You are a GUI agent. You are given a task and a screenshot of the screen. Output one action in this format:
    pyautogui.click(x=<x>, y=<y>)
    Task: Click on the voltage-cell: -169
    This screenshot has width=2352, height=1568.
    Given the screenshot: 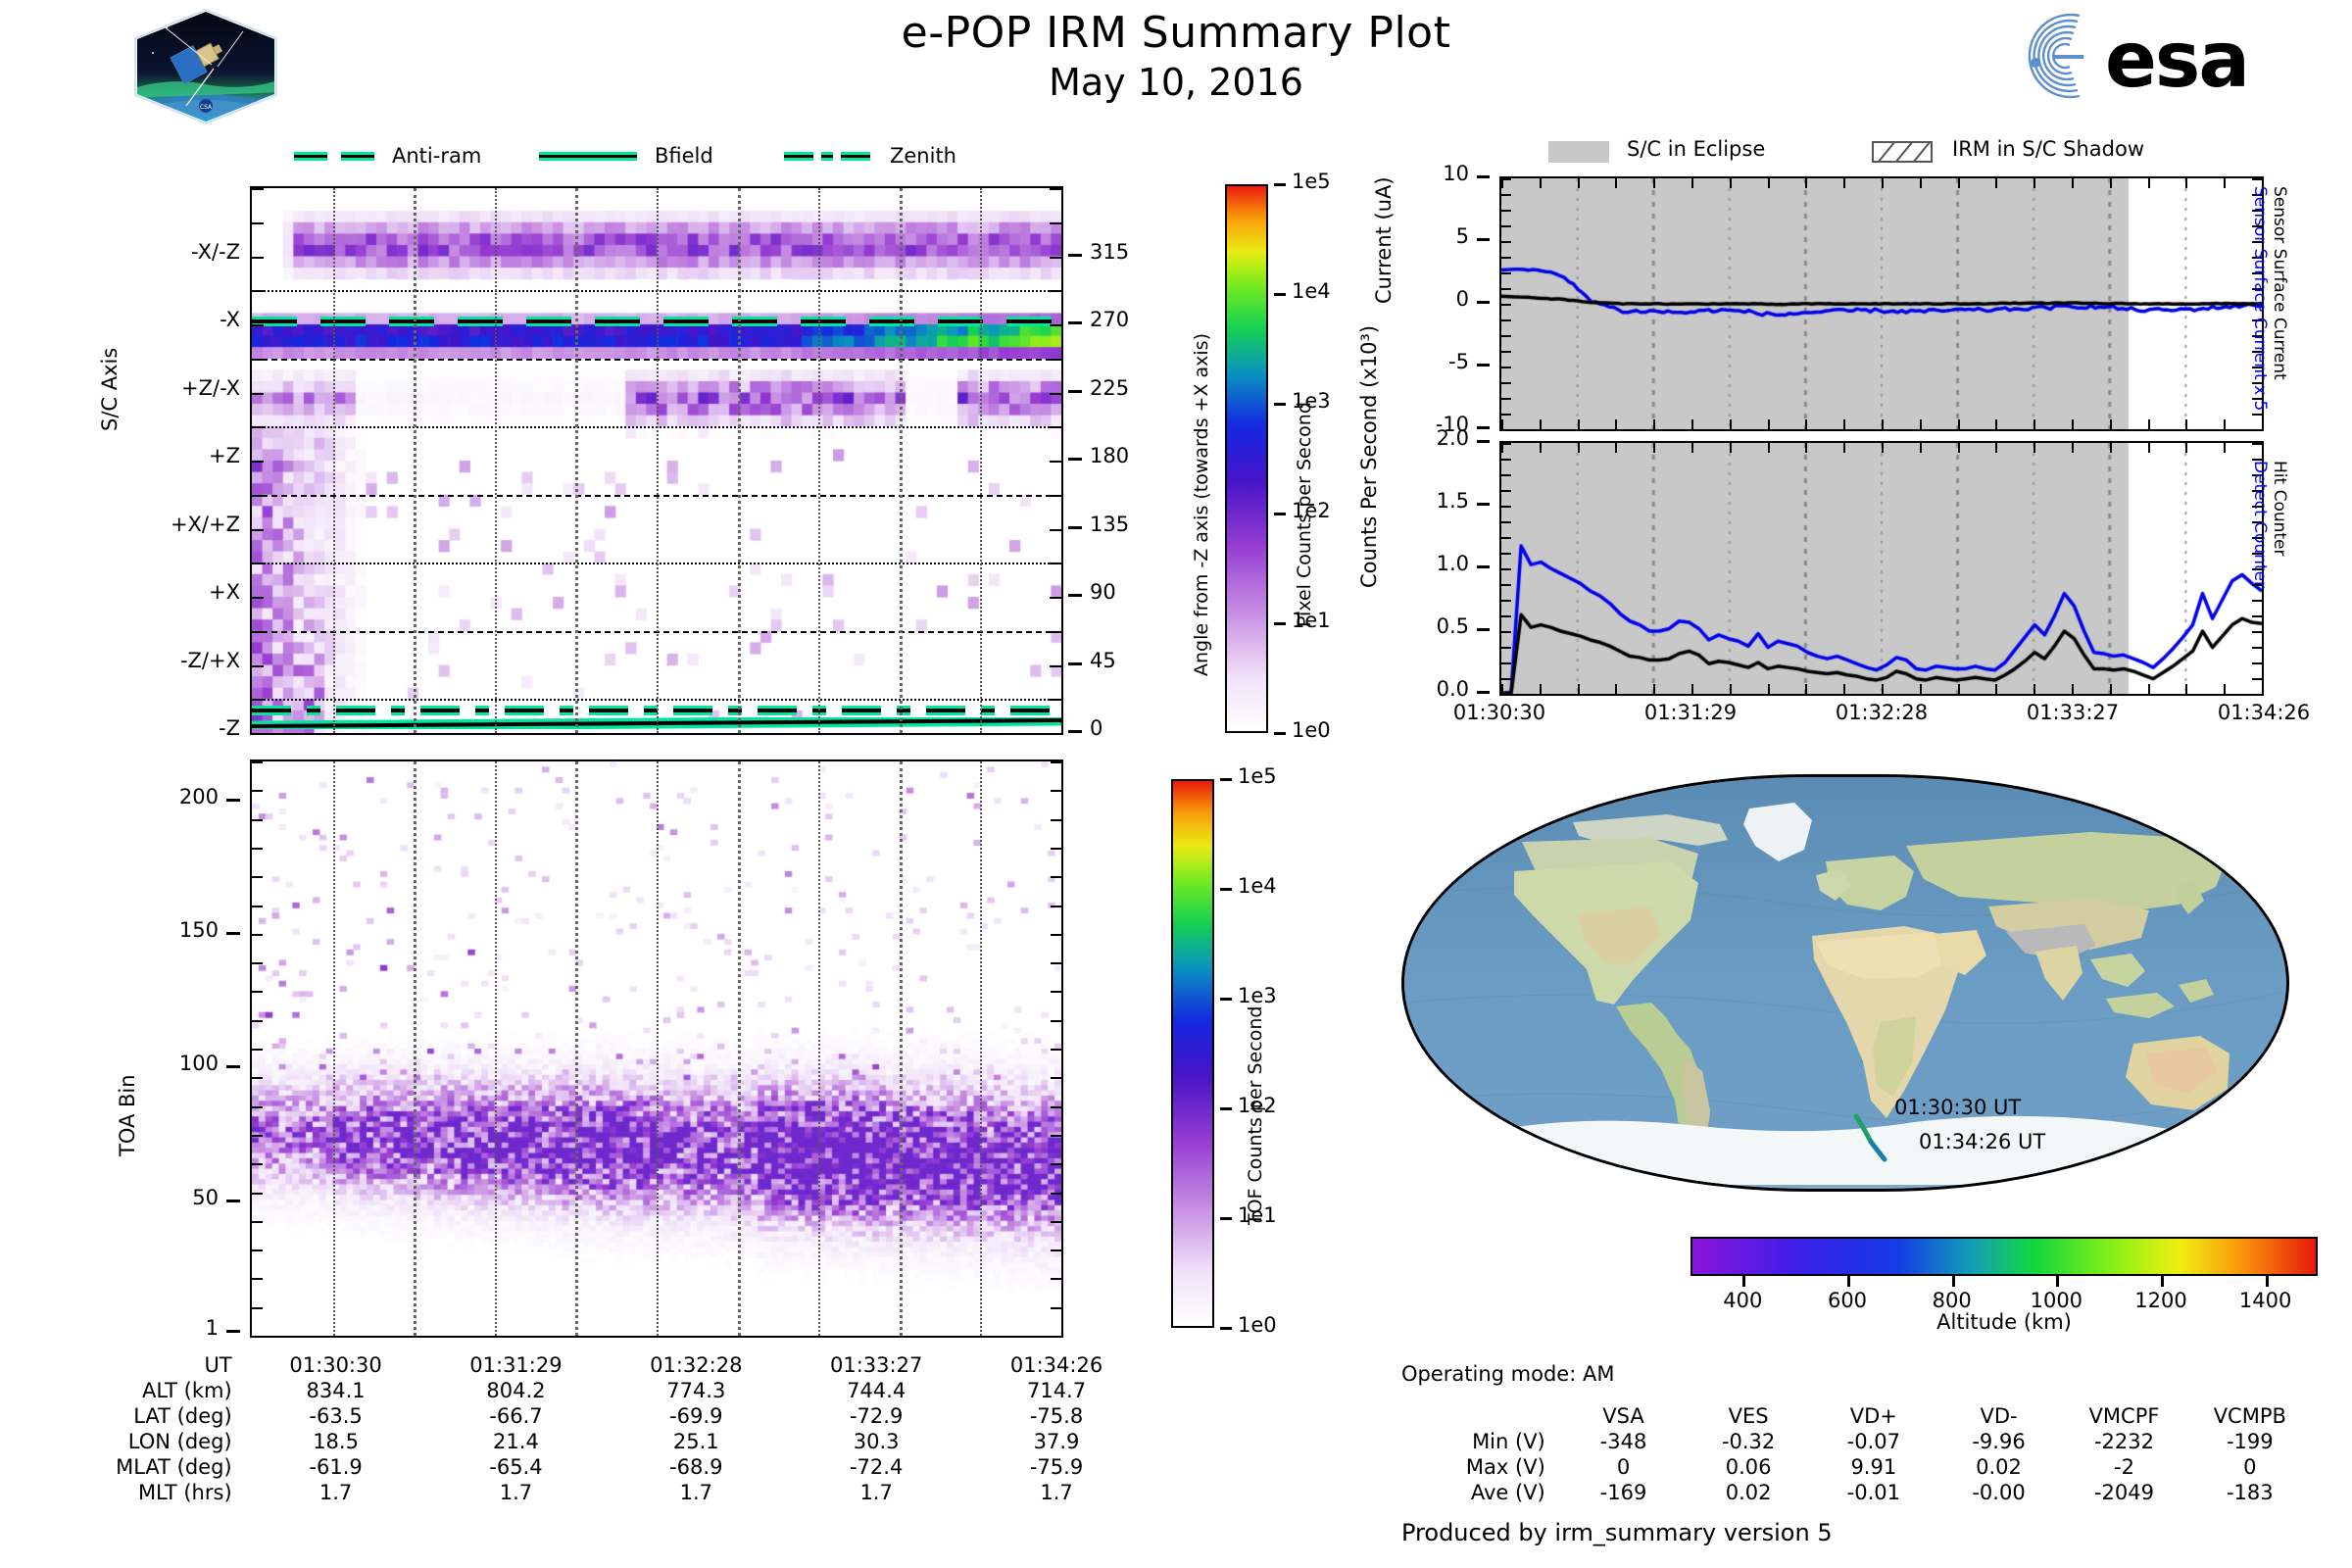 What is the action you would take?
    pyautogui.click(x=1623, y=1492)
    